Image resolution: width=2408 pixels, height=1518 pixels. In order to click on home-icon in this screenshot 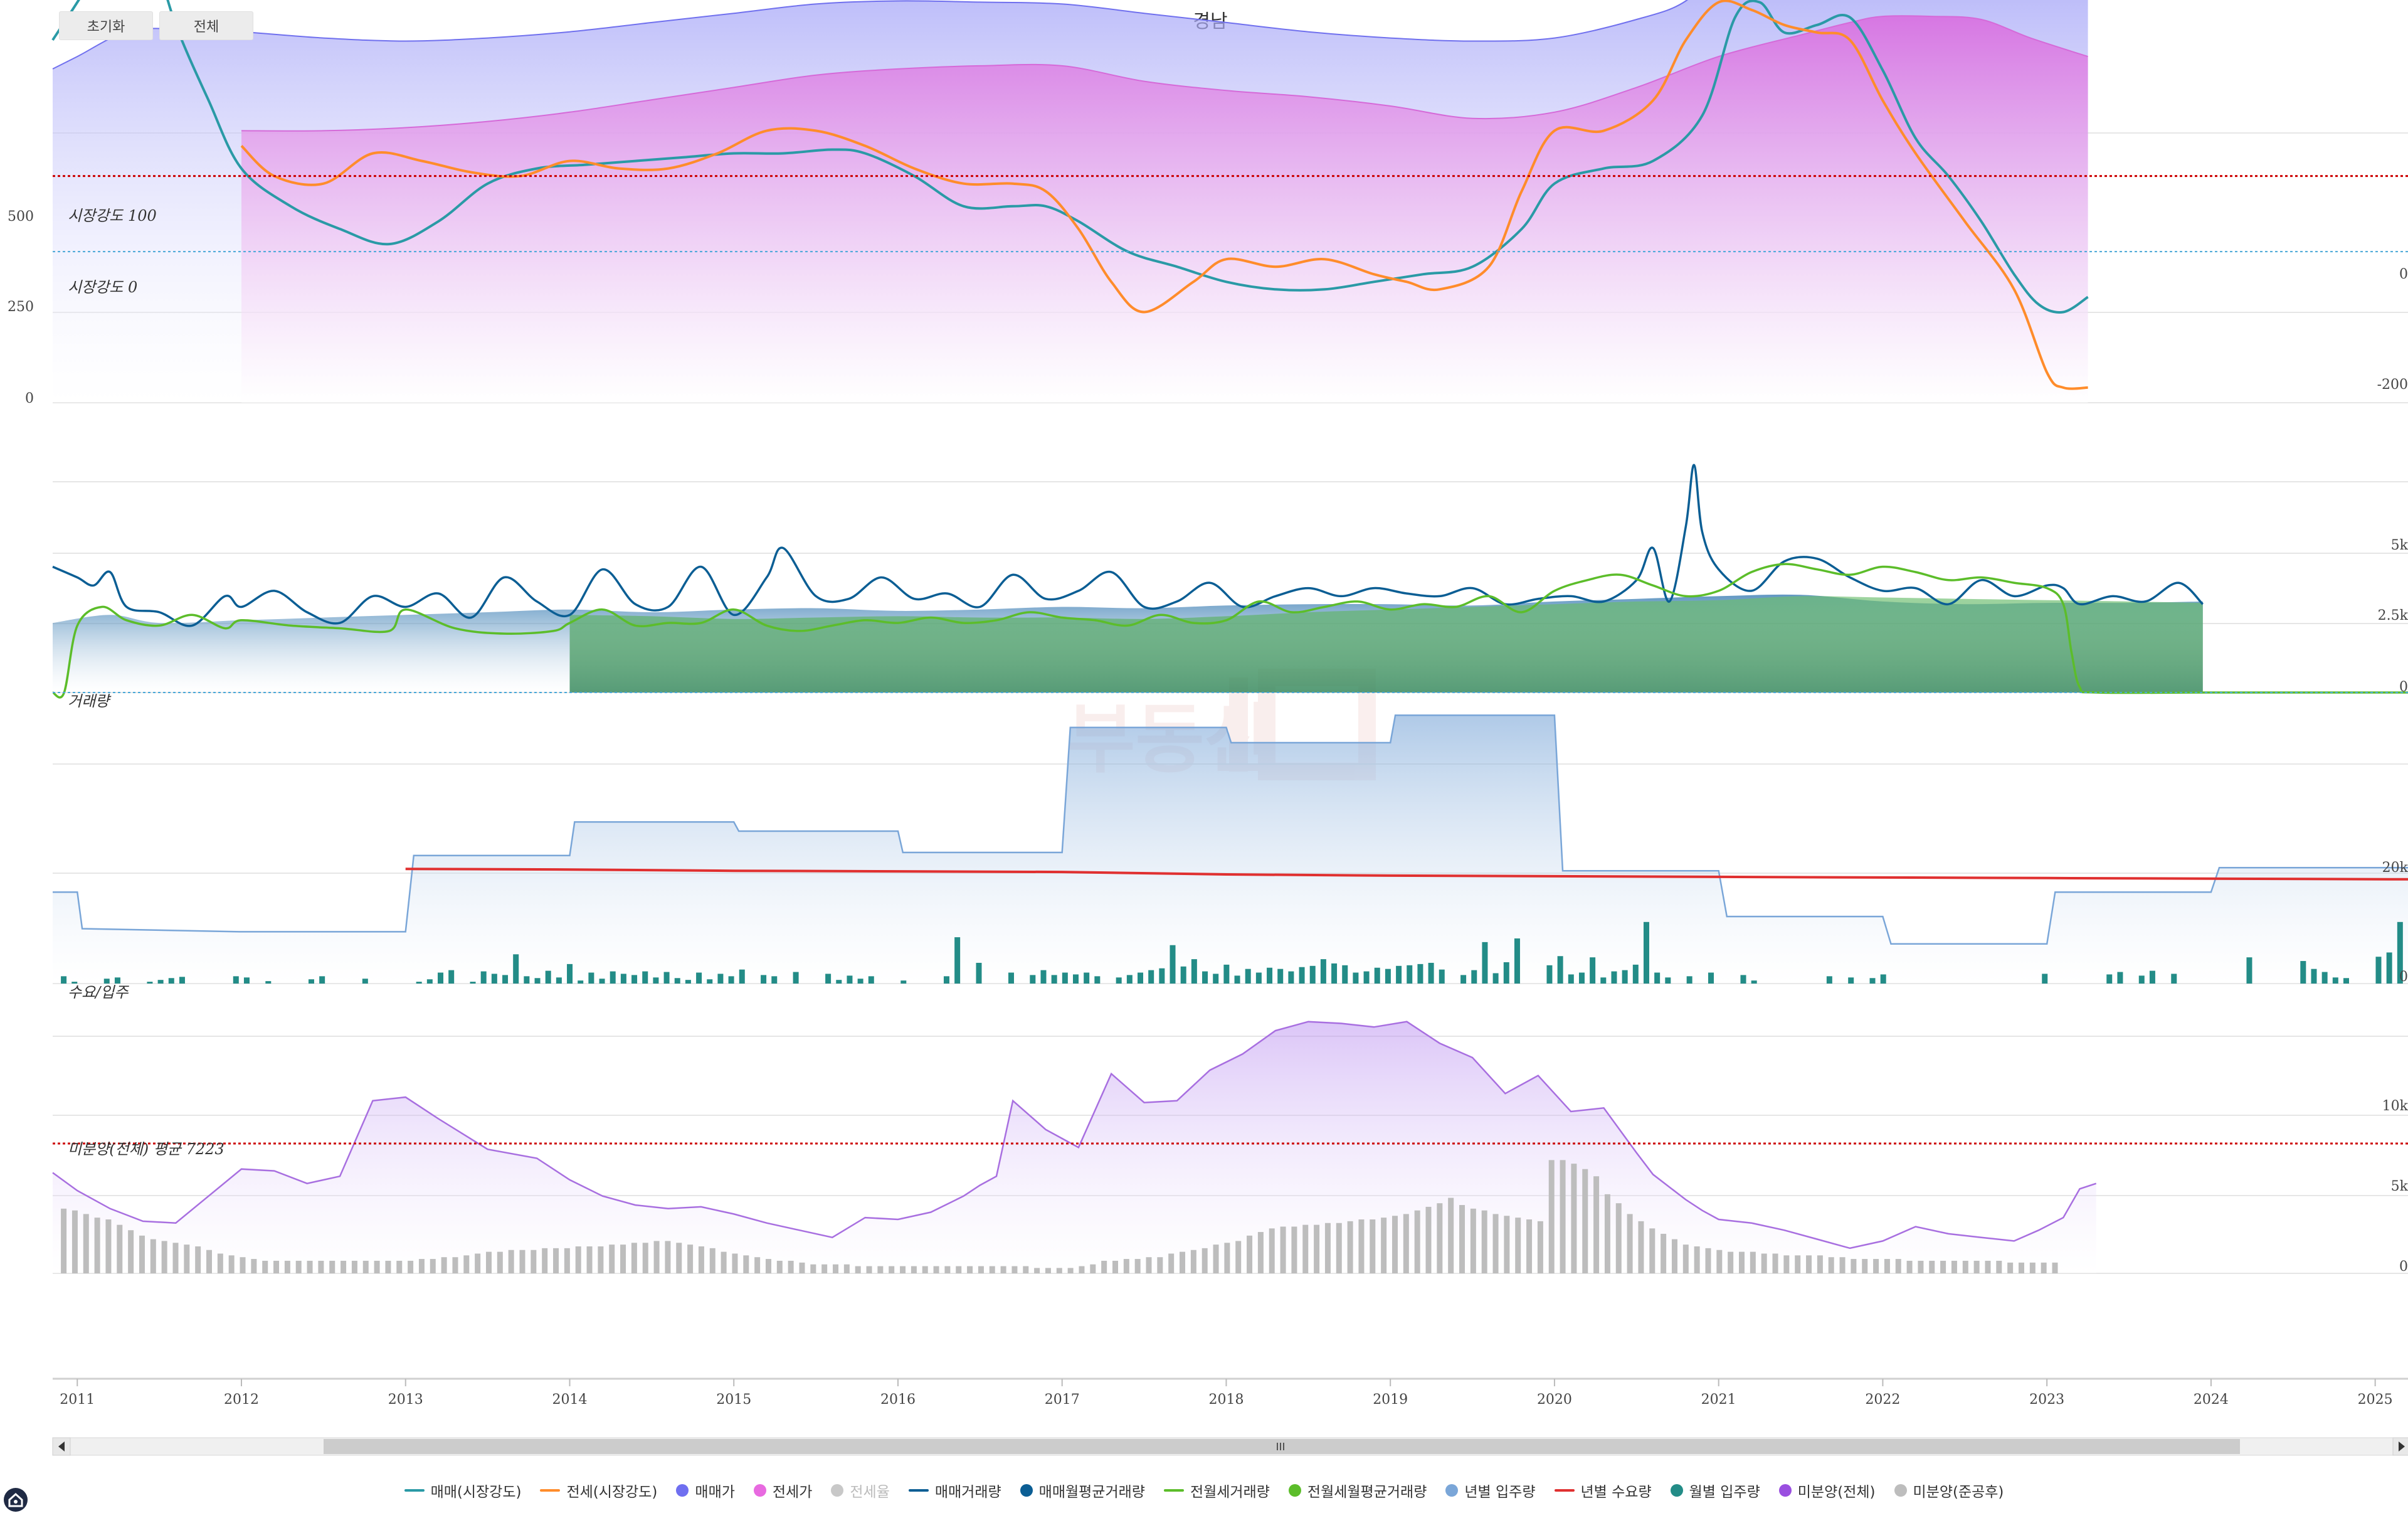, I will do `click(16, 1500)`.